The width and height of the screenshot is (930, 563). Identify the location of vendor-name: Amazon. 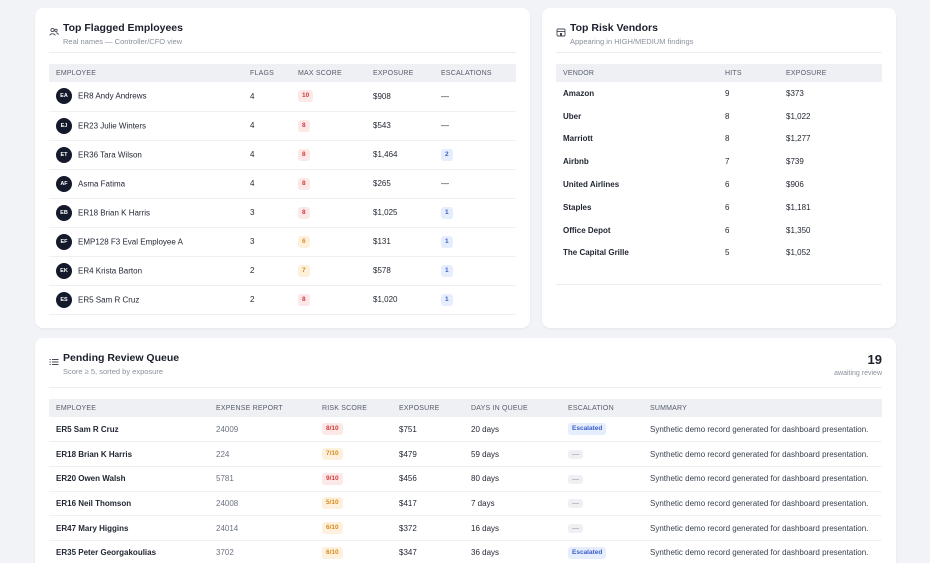
(579, 93).